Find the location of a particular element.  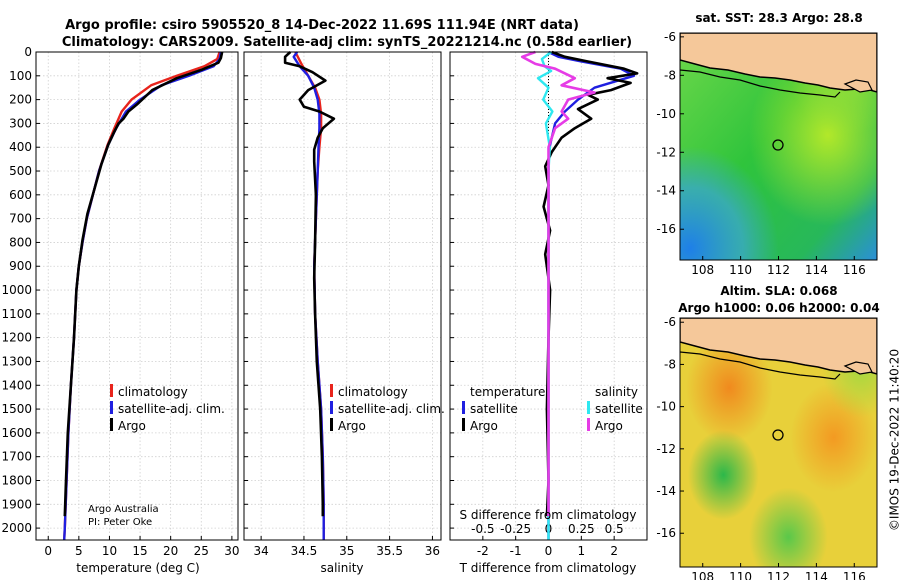

salinity-legend: climatology satellite-adj. clim. Argo is located at coordinates (387, 408).